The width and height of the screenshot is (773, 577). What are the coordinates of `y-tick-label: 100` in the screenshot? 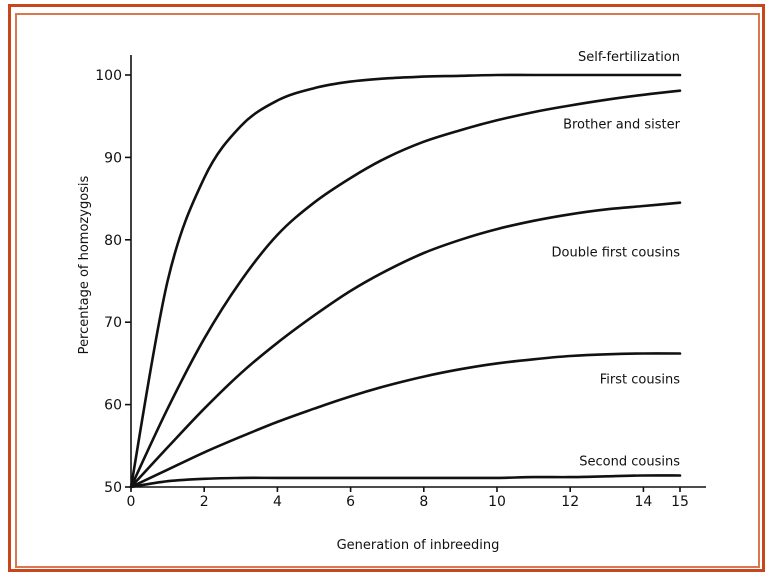 It's located at (108, 76).